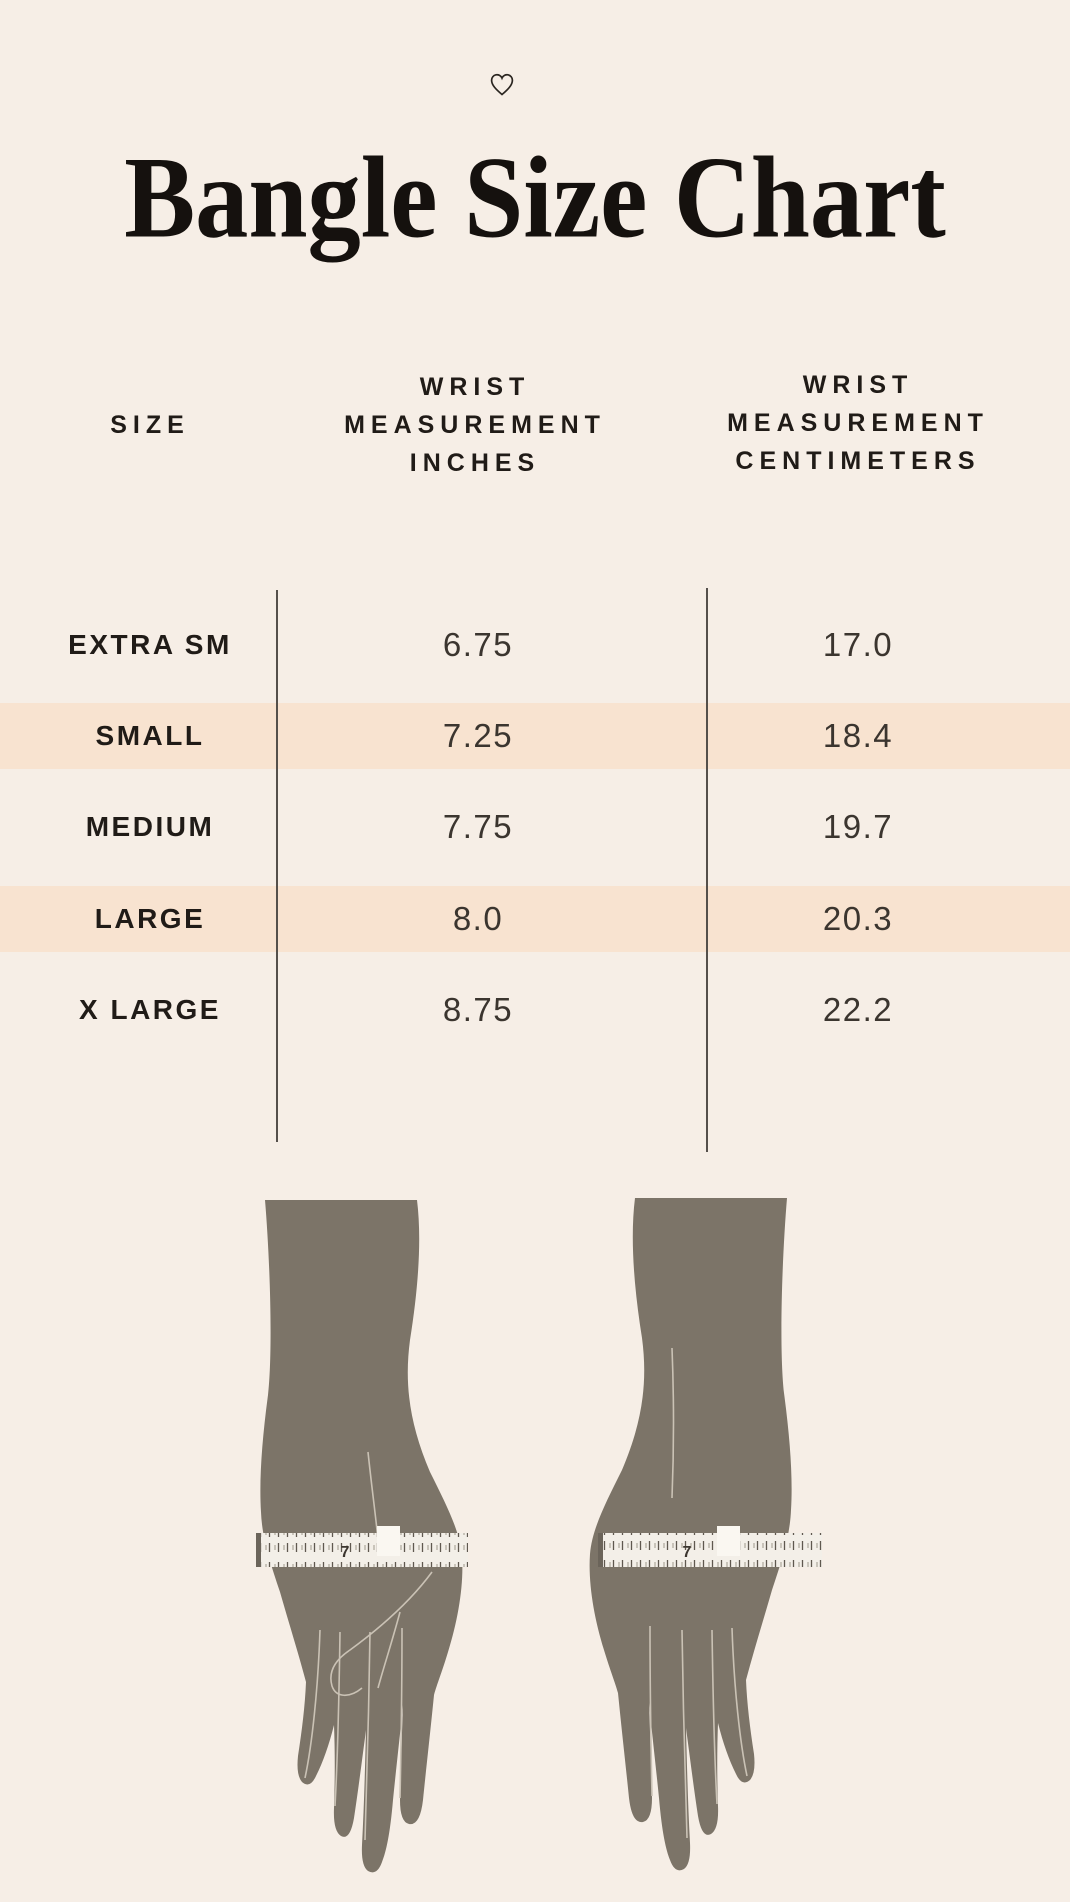 The height and width of the screenshot is (1902, 1070). Describe the element at coordinates (478, 644) in the screenshot. I see `inches-value: 6.75` at that location.